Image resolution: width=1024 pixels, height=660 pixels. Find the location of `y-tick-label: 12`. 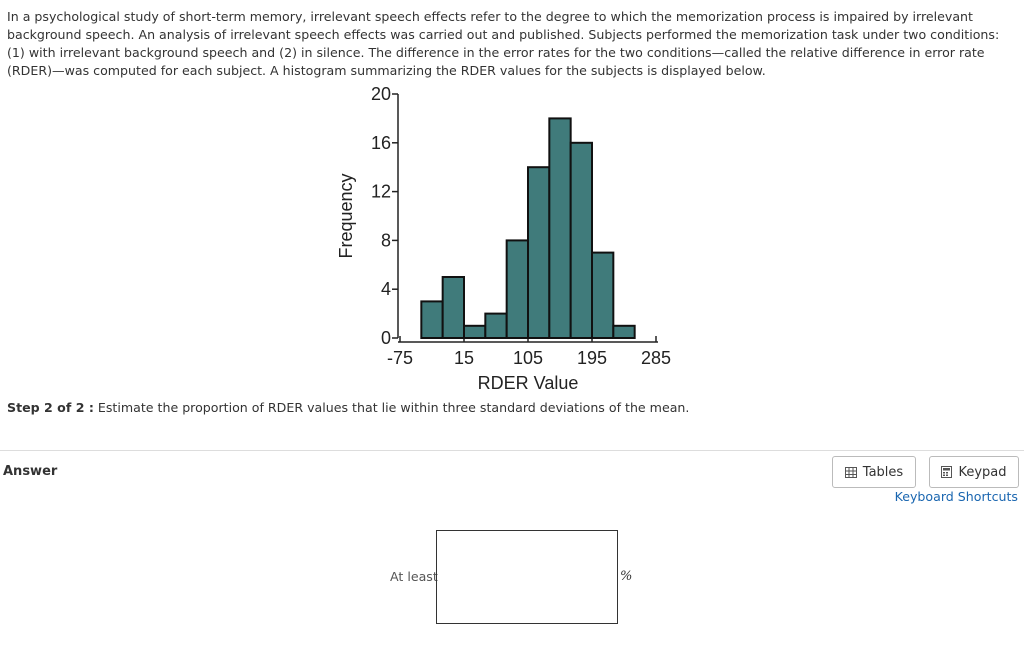

y-tick-label: 12 is located at coordinates (381, 192).